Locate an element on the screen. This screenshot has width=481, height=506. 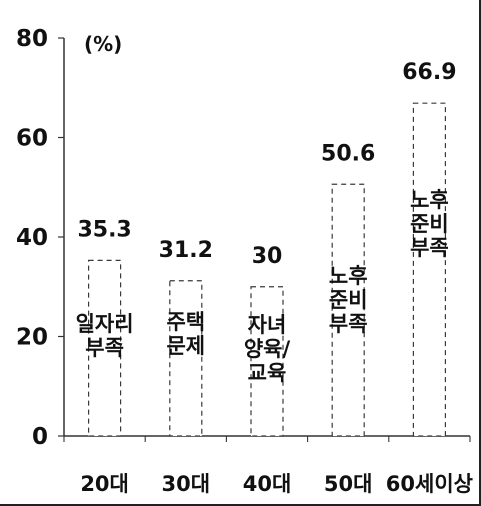
y-tick-label: 60 is located at coordinates (32, 139).